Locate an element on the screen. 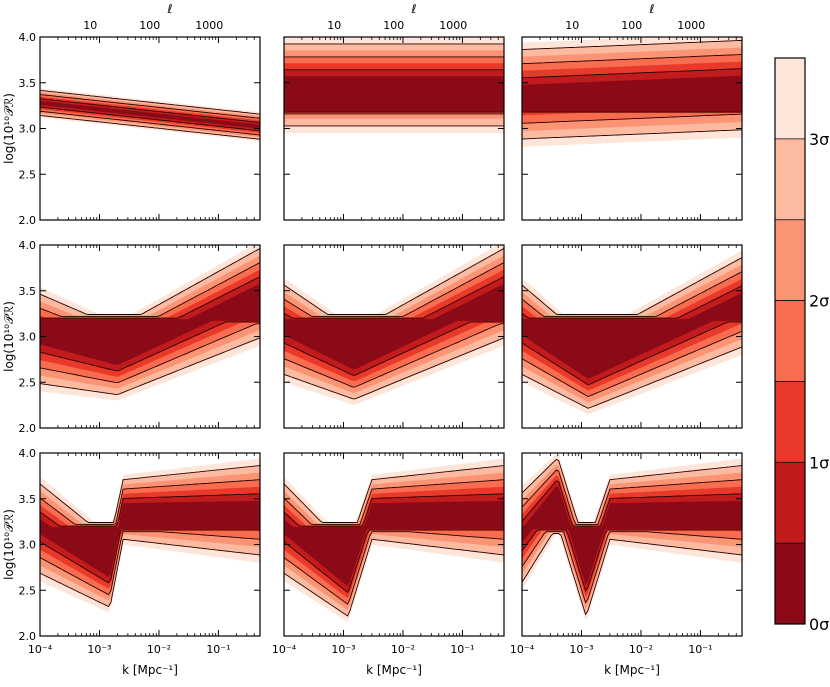  panel-0-2: 10 100 1000 ℓ is located at coordinates (632, 111).